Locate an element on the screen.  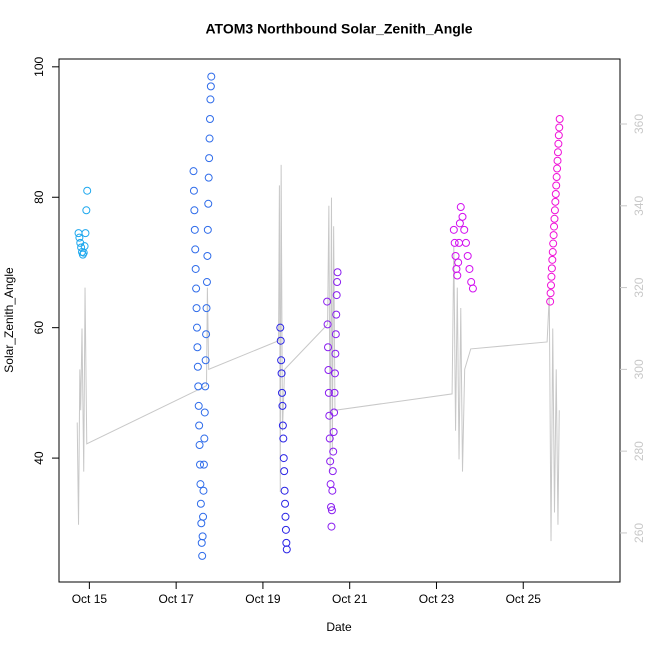
y2-tick-label: 360 is located at coordinates (639, 124).